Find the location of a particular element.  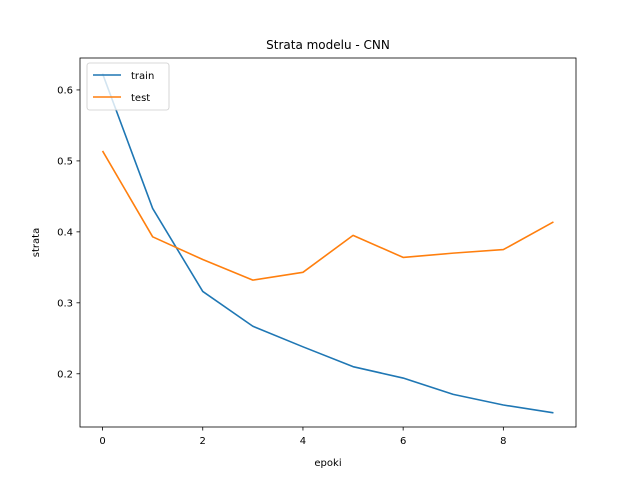

x-tick-label: 2 is located at coordinates (203, 441).